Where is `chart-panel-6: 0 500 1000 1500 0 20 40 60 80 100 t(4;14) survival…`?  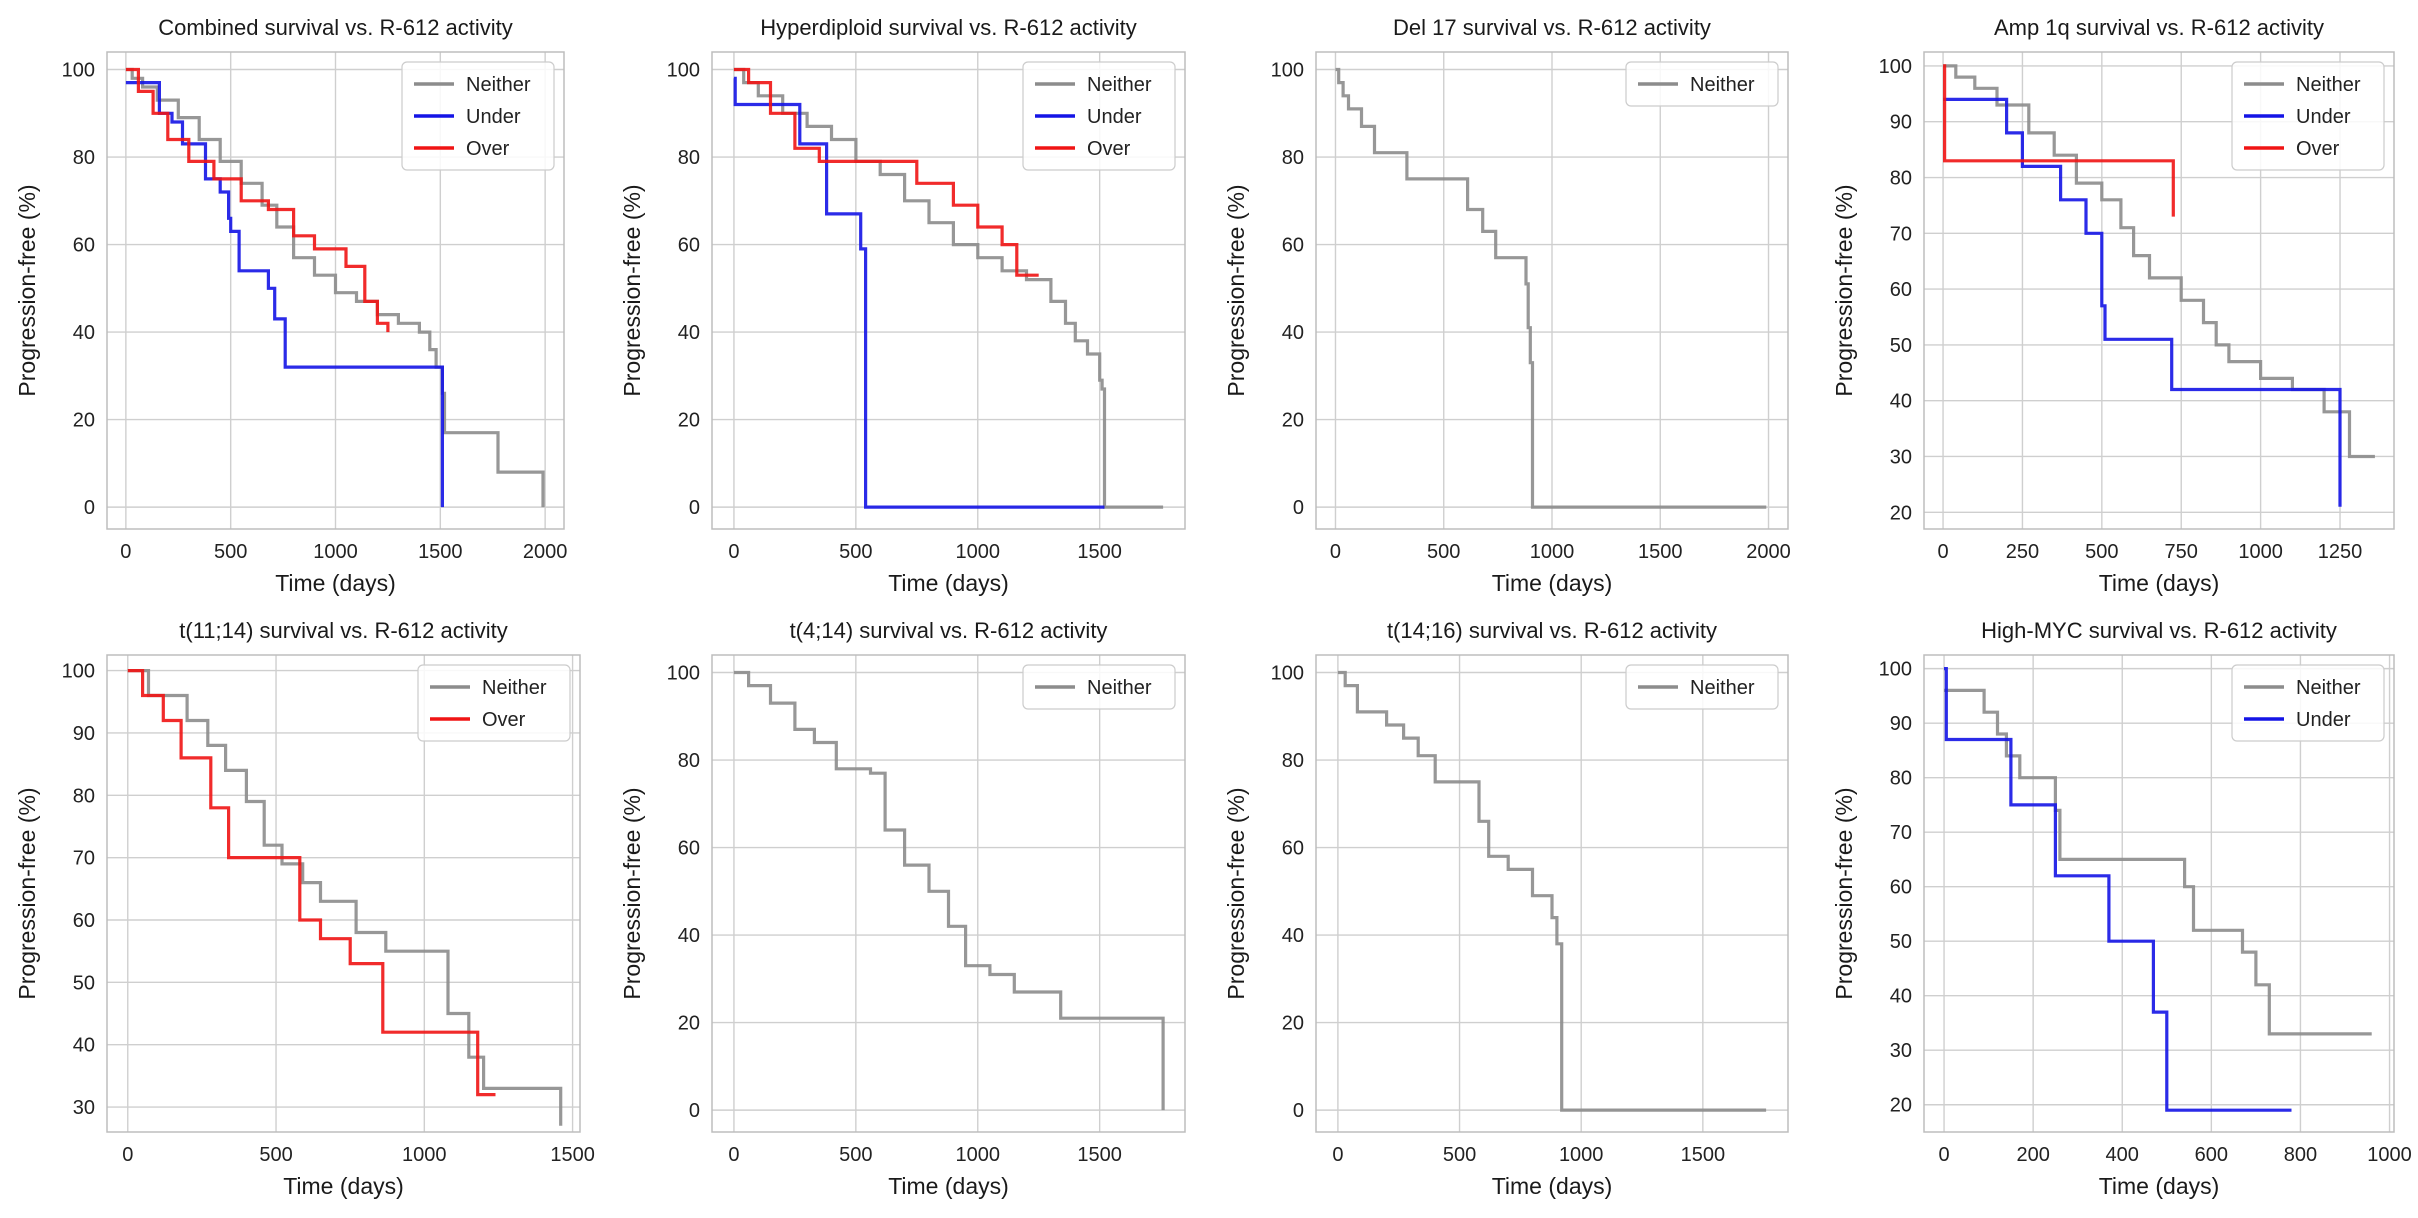 chart-panel-6: 0 500 1000 1500 0 20 40 60 80 100 t(4;14) survival… is located at coordinates (902, 908).